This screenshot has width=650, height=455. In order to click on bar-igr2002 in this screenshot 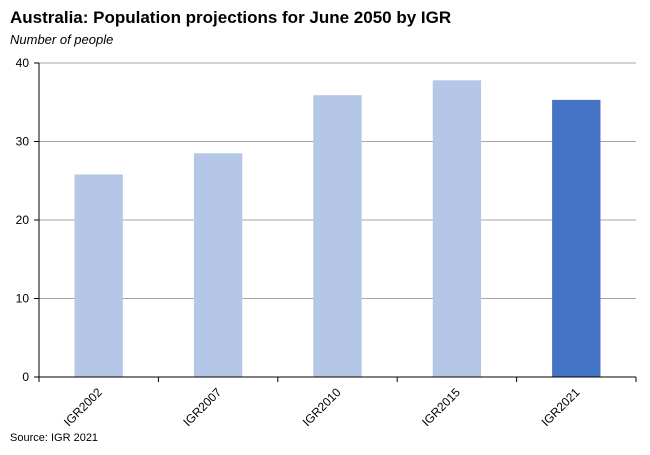, I will do `click(98, 275)`.